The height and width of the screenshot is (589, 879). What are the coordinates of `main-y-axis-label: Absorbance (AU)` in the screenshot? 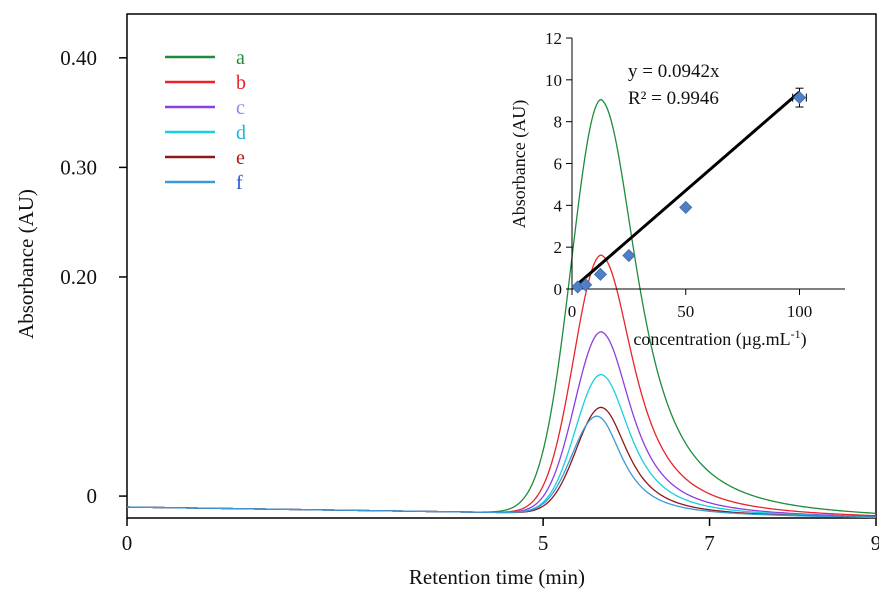 It's located at (26, 264).